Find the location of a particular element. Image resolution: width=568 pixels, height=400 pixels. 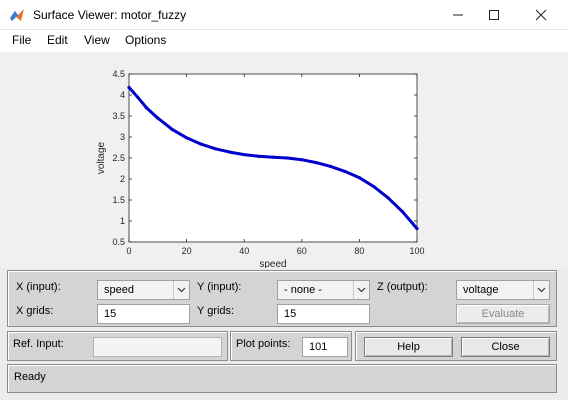

x-tick-label: 60 is located at coordinates (302, 251).